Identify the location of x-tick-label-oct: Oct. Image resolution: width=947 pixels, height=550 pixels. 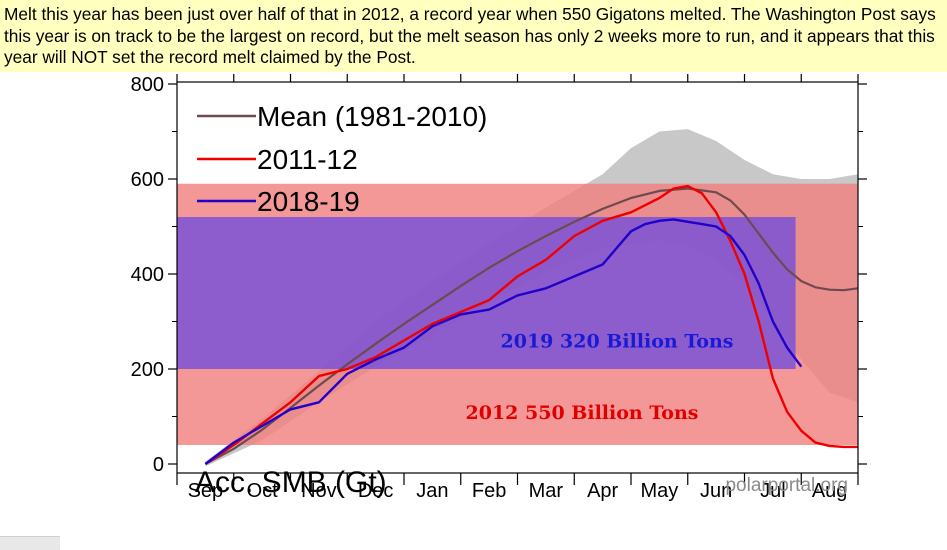
(263, 491).